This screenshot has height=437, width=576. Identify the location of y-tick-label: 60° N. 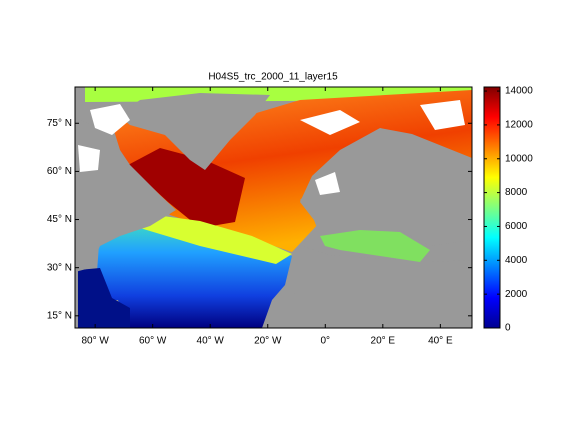
(59, 171).